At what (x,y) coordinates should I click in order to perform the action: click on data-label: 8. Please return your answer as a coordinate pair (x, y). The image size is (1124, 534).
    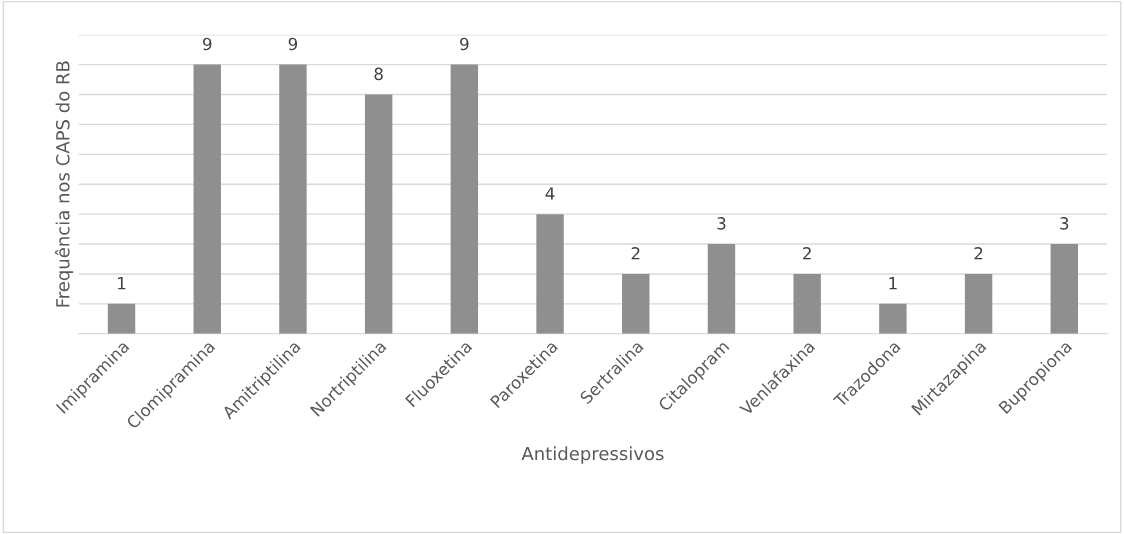
    Looking at the image, I should click on (378, 74).